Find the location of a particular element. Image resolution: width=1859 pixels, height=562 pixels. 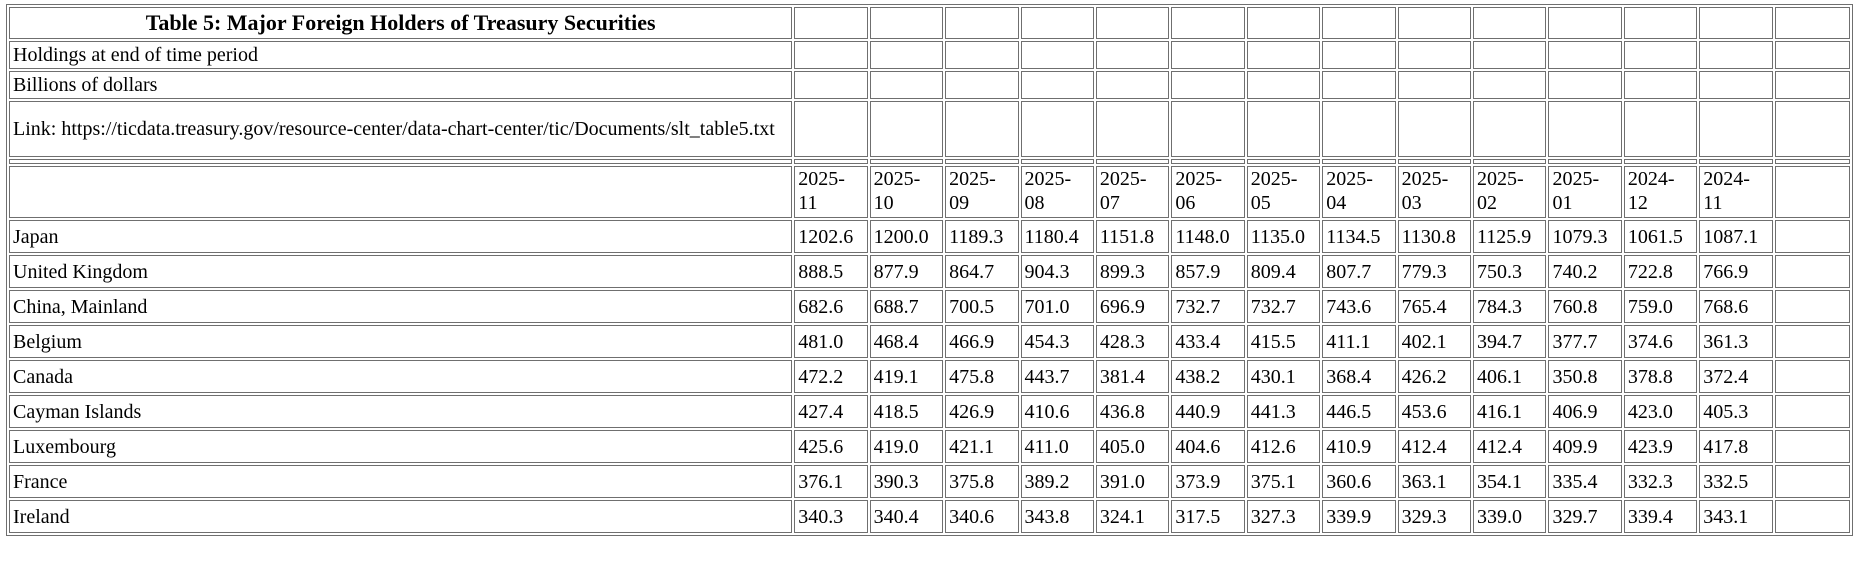

value-cell: 899.3 is located at coordinates (1132, 271).